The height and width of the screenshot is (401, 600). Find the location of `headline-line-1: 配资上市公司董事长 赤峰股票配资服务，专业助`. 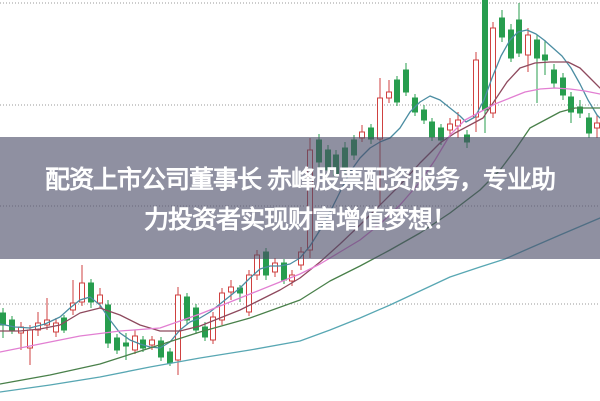

headline-line-1: 配资上市公司董事长 赤峰股票配资服务，专业助 is located at coordinates (300, 180).